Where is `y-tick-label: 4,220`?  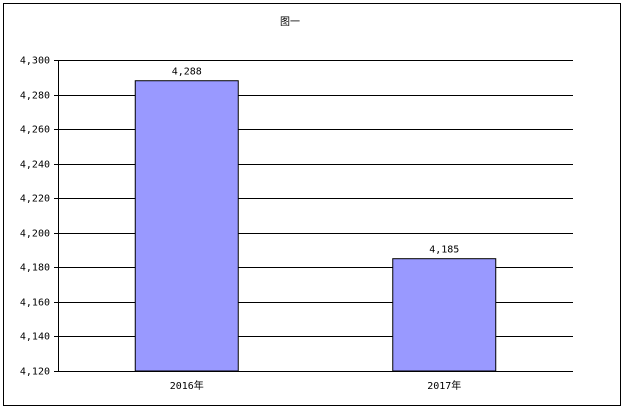
y-tick-label: 4,220 is located at coordinates (35, 199).